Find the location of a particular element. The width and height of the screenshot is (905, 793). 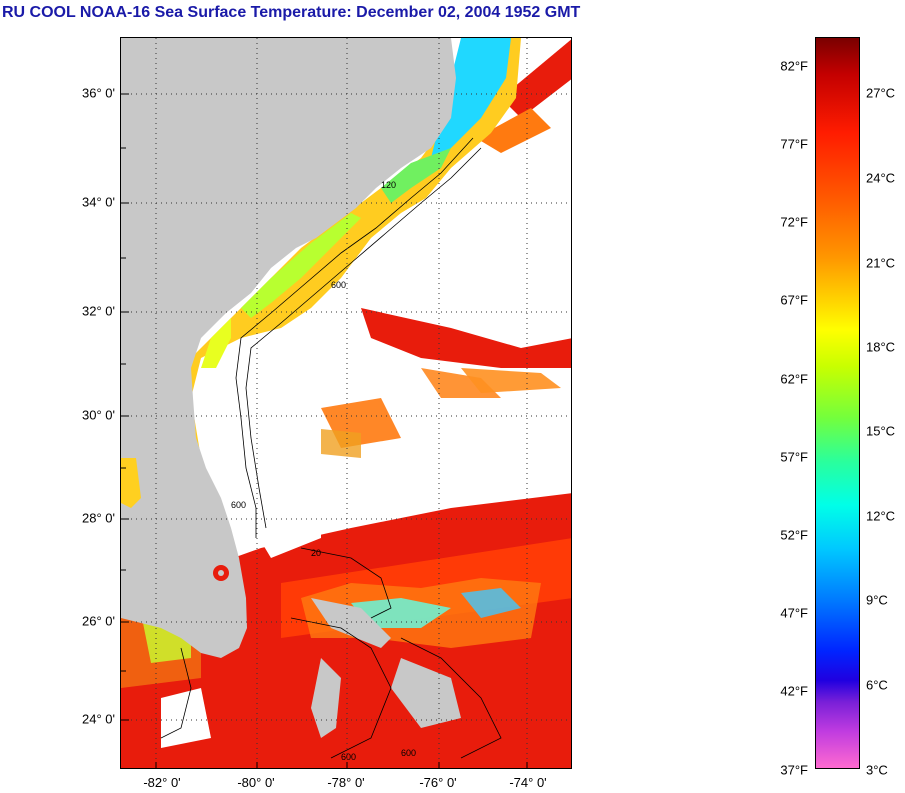

lon-label: -78° 0' is located at coordinates (346, 782).